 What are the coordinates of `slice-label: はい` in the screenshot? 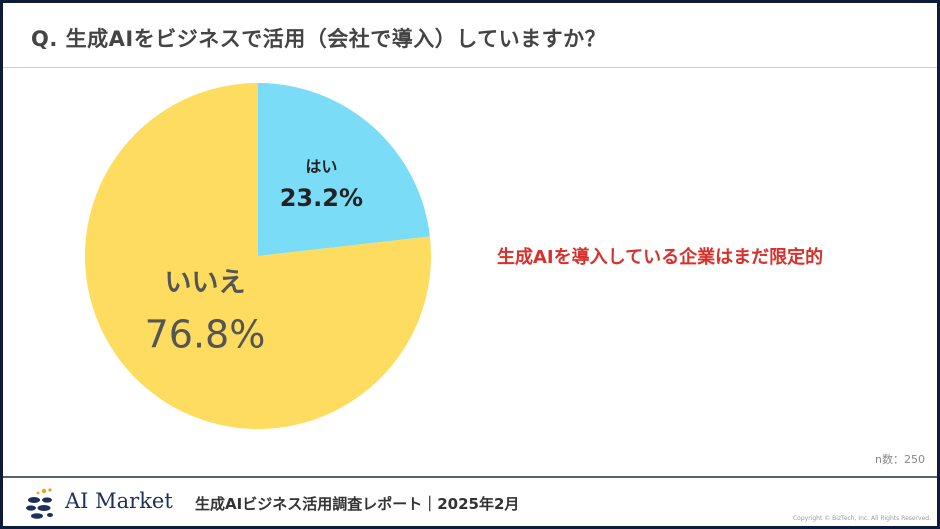 It's located at (321, 166).